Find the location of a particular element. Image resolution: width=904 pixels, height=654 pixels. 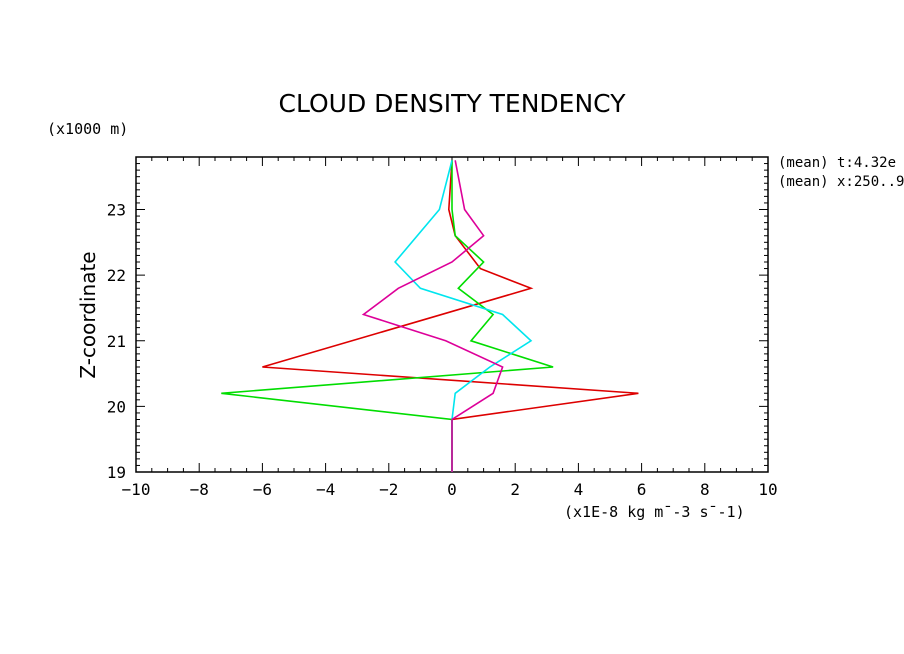

chart-title: CLOUD DENSITY TENDENCY is located at coordinates (453, 103).